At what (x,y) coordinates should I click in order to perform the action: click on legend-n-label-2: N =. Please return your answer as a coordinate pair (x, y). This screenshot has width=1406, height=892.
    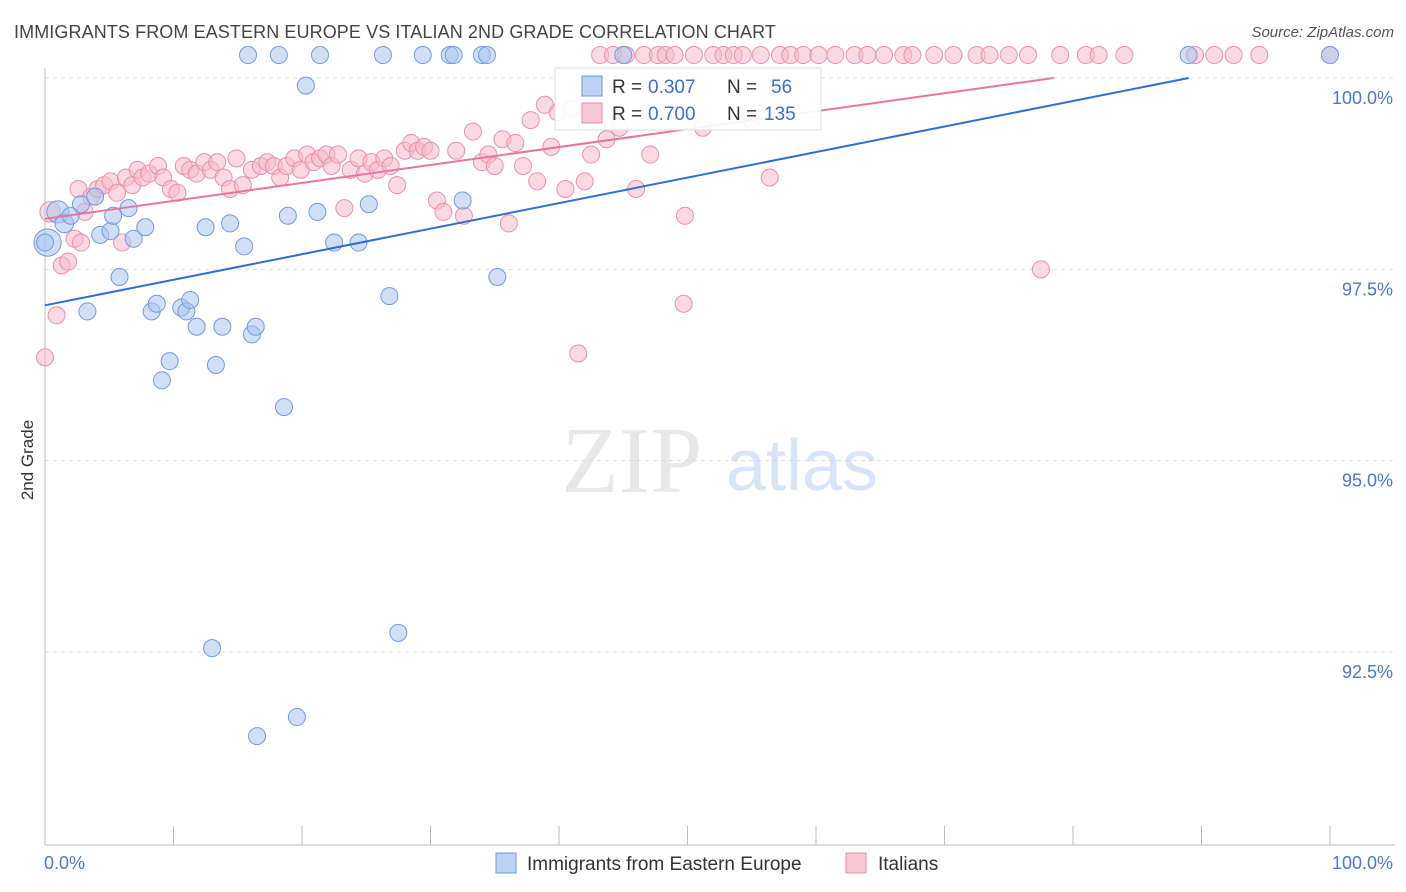
    Looking at the image, I should click on (742, 114).